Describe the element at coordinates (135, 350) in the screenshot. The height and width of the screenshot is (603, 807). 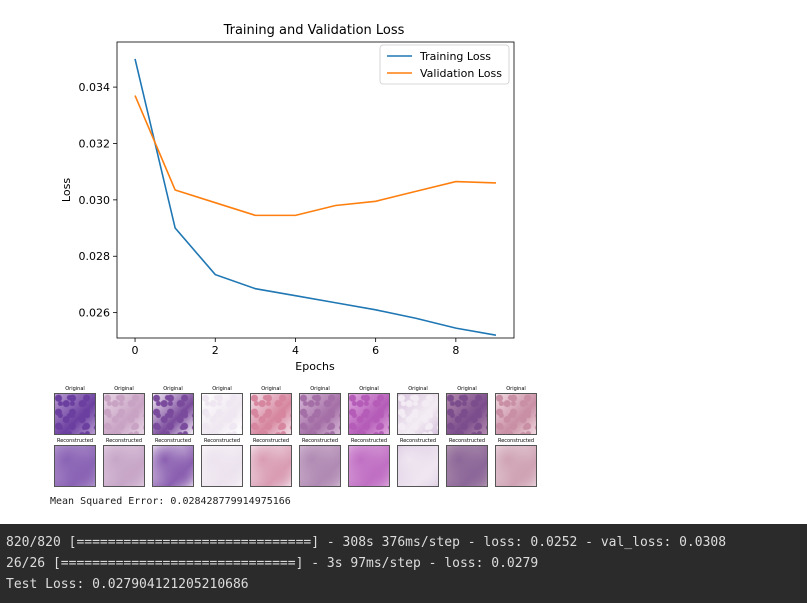
I see `x-tick-label: 0` at that location.